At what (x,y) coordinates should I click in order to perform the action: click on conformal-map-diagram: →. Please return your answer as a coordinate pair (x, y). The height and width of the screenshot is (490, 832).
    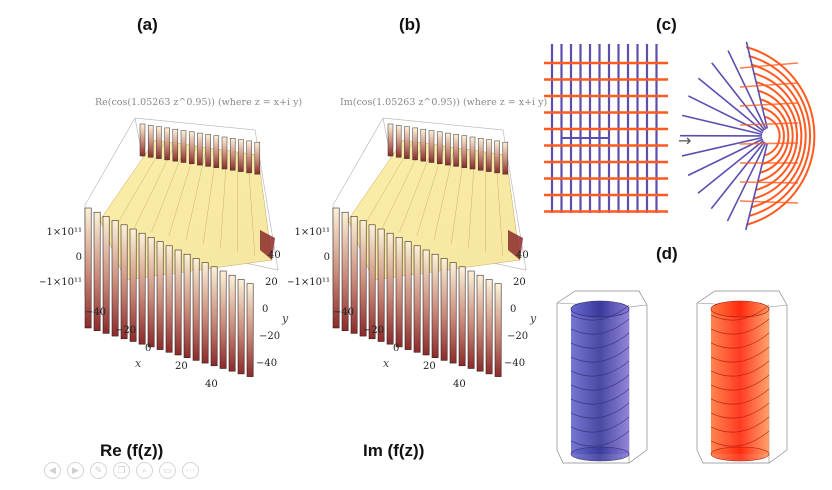
    Looking at the image, I should click on (680, 136).